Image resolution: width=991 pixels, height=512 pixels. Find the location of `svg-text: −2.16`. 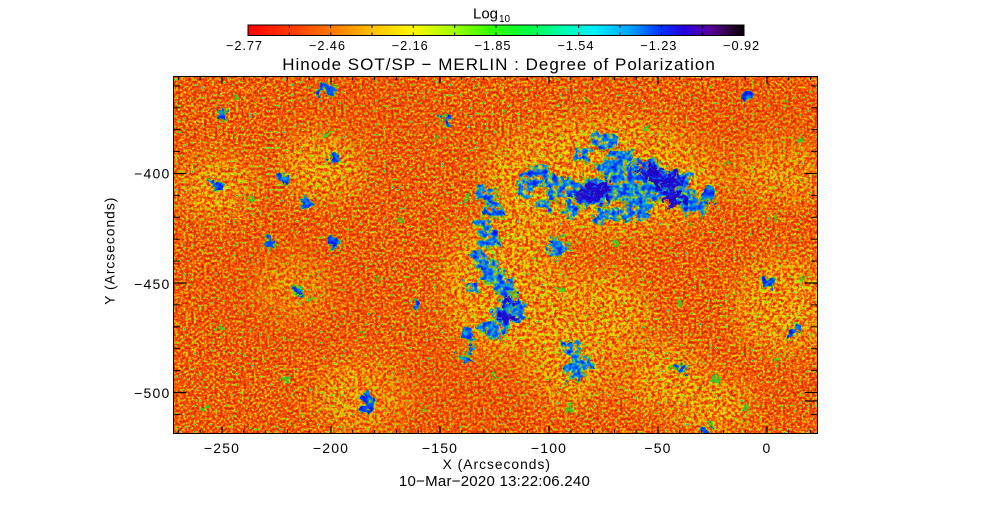

svg-text: −2.16 is located at coordinates (410, 45).